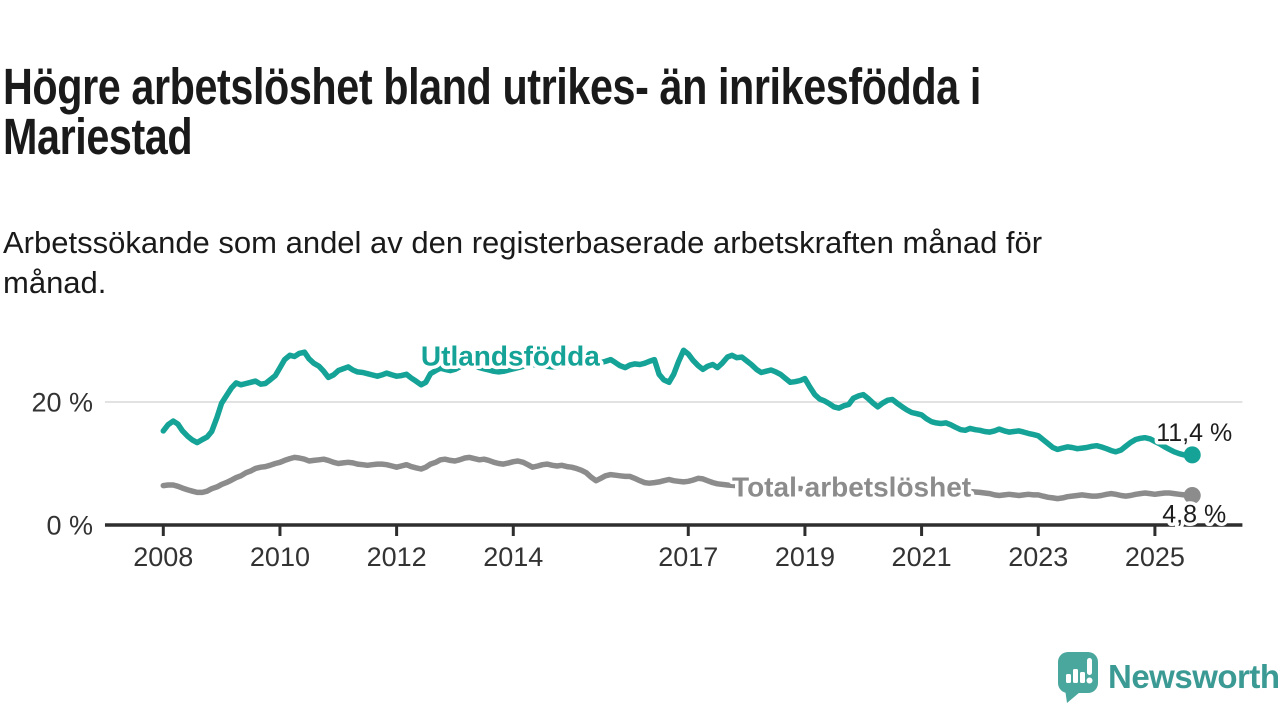 The height and width of the screenshot is (720, 1280). I want to click on utlandsf-dda-end-dot, so click(1192, 455).